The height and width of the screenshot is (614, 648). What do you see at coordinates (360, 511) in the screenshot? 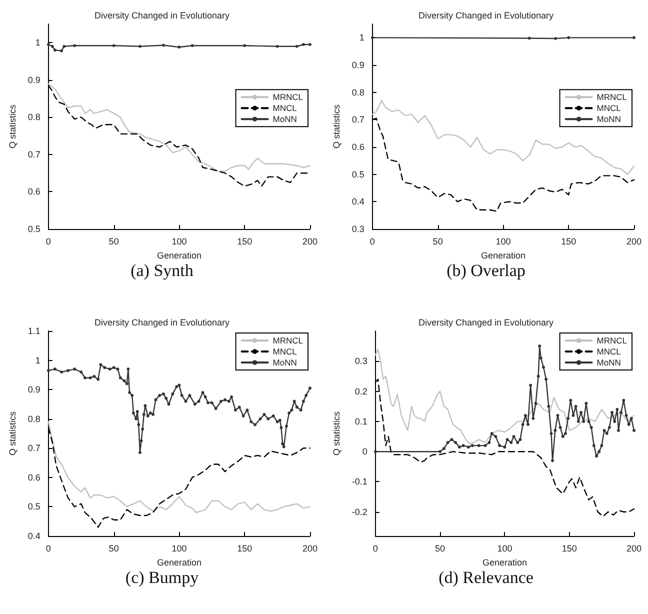
I see `y-tick-label: -0.2` at bounding box center [360, 511].